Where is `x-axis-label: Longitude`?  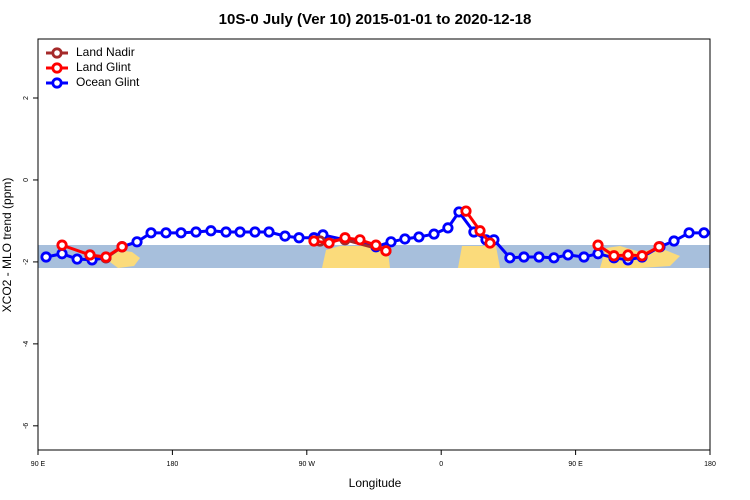 x-axis-label: Longitude is located at coordinates (375, 483).